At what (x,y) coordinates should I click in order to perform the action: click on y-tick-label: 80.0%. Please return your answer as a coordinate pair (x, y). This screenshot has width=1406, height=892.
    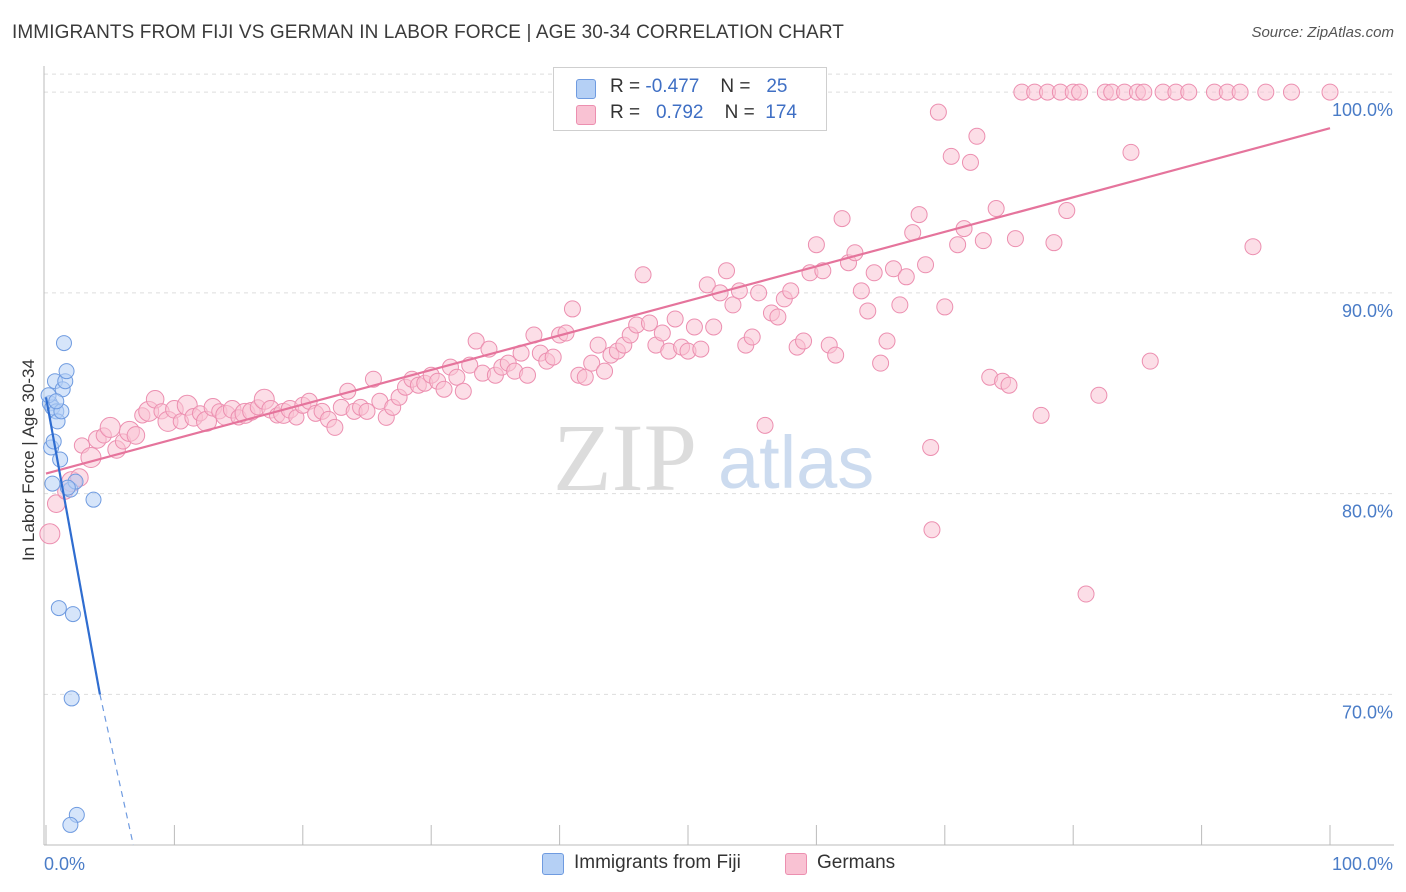
    Looking at the image, I should click on (1367, 512).